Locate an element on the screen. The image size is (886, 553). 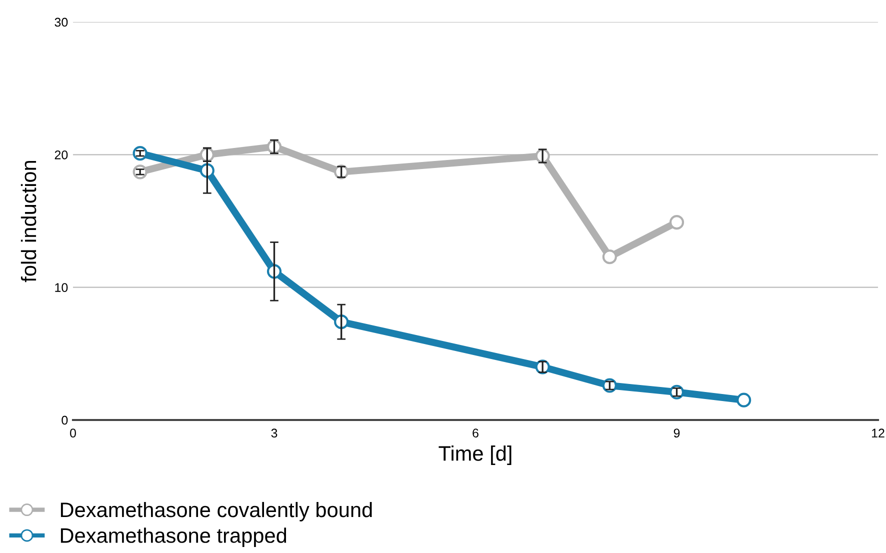
x-tick-label: 3 is located at coordinates (274, 433).